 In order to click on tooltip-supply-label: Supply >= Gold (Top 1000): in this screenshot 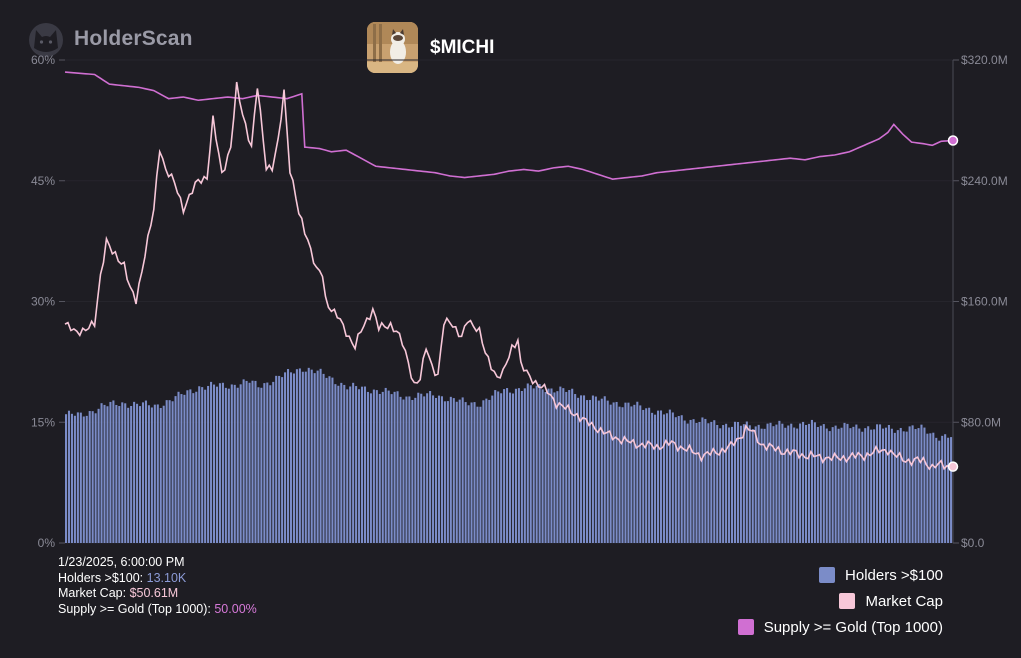, I will do `click(134, 608)`.